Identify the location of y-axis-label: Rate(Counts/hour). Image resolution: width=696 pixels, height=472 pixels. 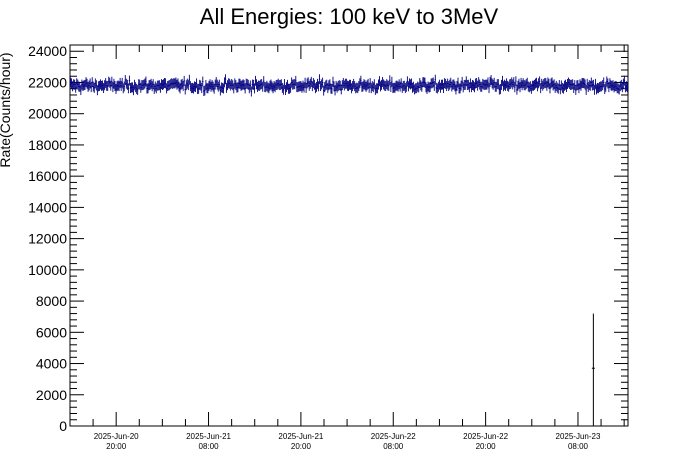
(6, 109).